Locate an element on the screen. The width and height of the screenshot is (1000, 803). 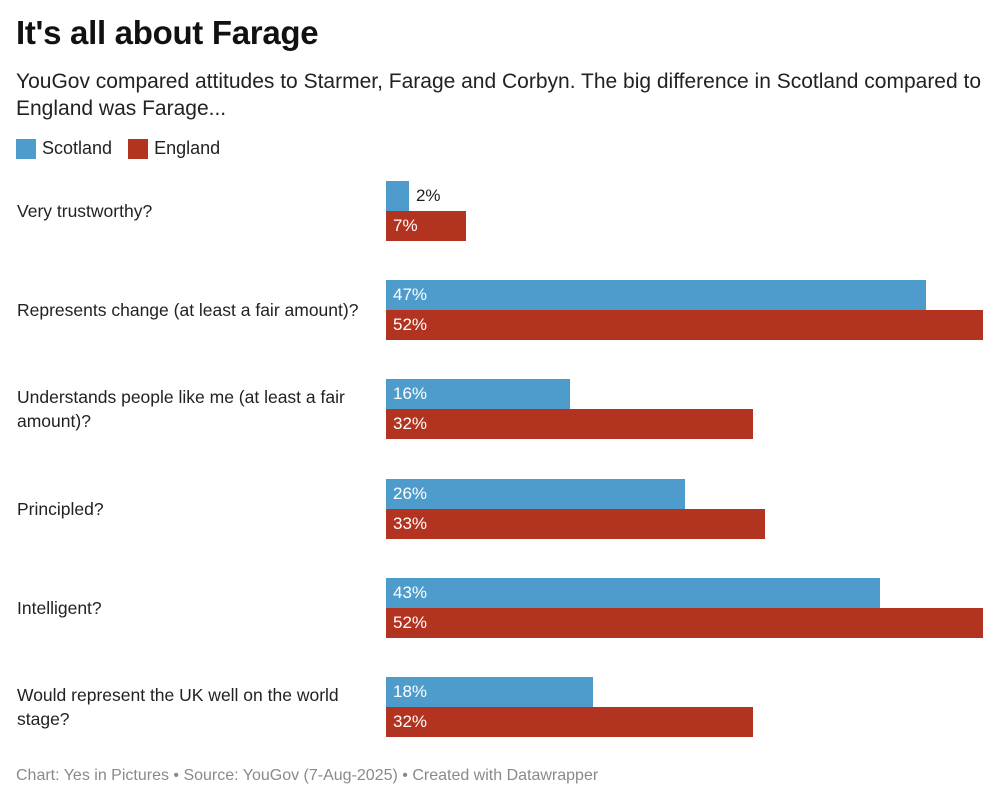
legend-swatch-england is located at coordinates (138, 148).